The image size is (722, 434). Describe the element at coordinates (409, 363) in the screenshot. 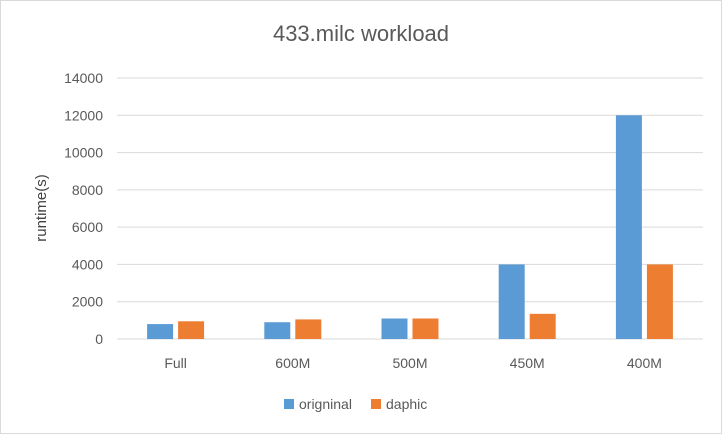

I see `x-tick-label: 500M` at that location.